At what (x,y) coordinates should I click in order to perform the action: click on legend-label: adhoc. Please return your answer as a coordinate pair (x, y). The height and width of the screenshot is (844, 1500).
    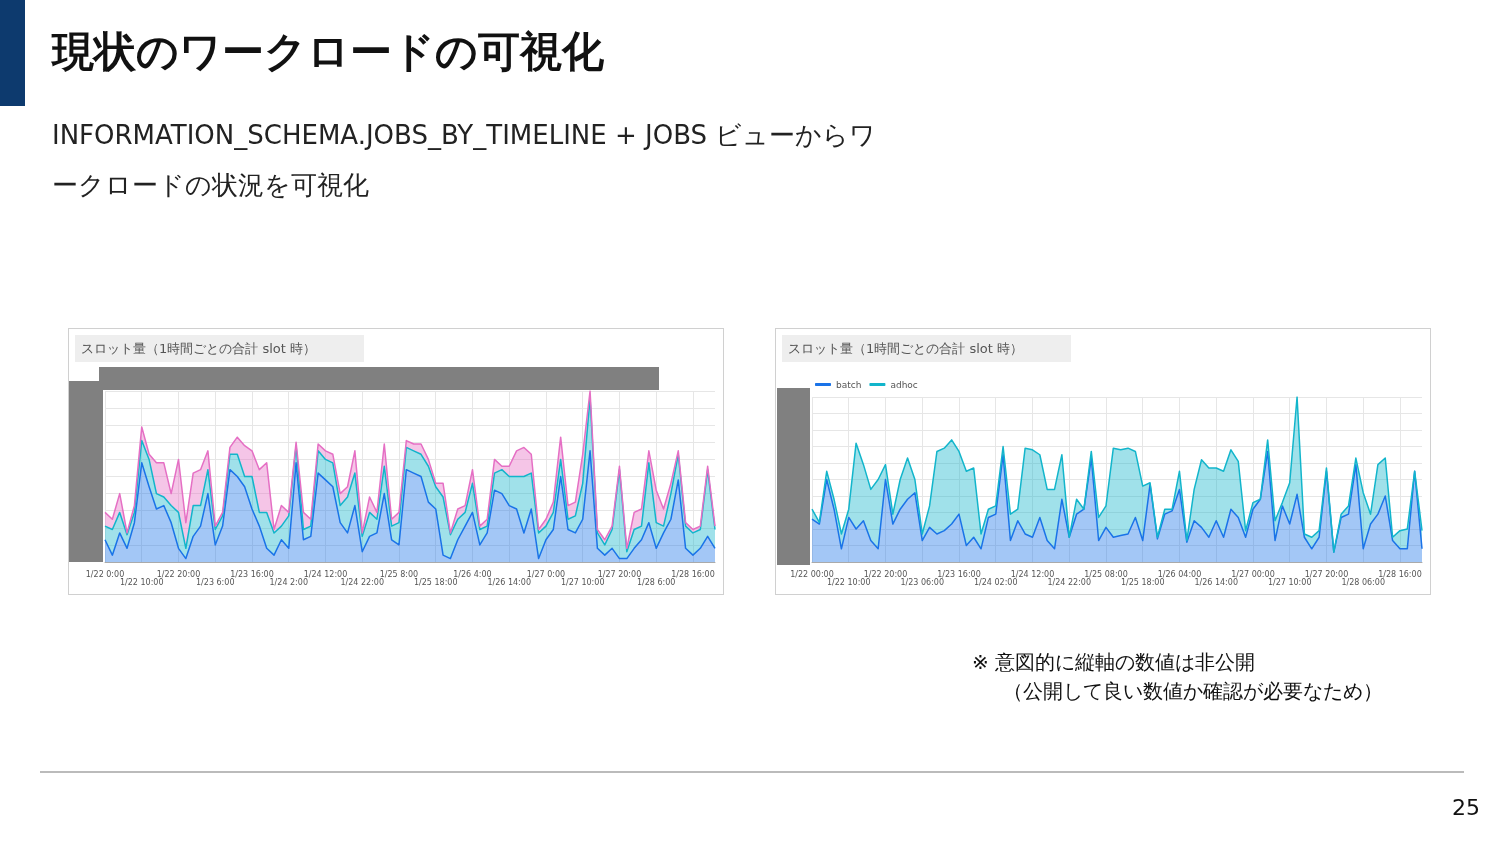
    Looking at the image, I should click on (904, 384).